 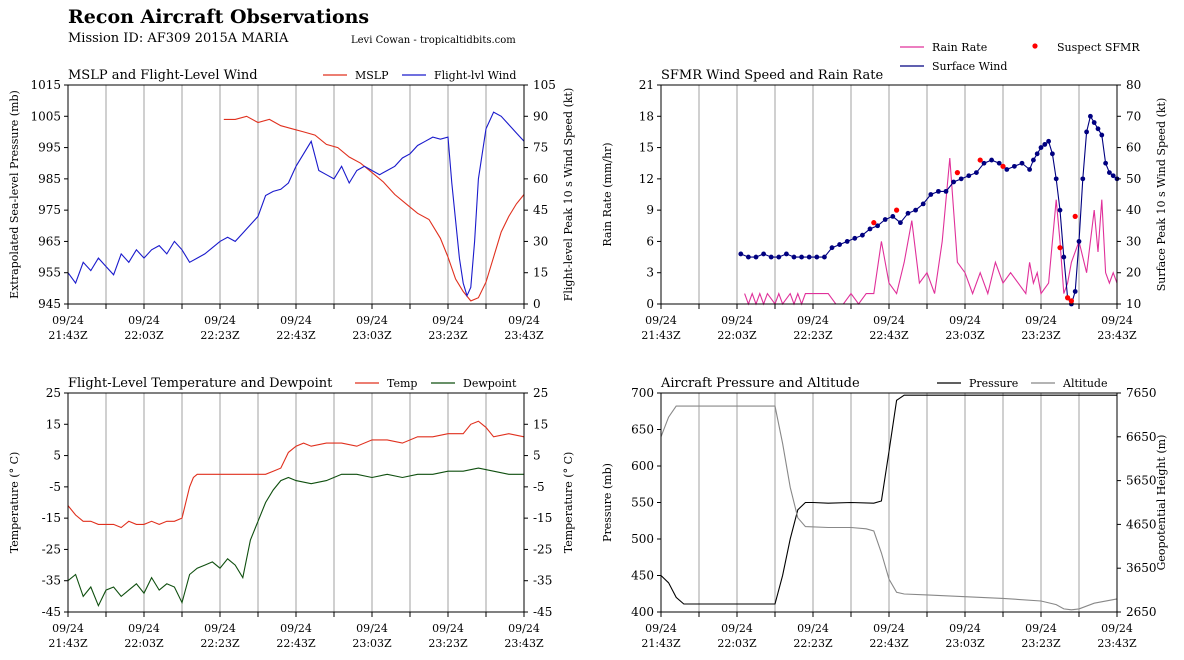 What do you see at coordinates (220, 335) in the screenshot?
I see `x-tick-time: 22:23Z` at bounding box center [220, 335].